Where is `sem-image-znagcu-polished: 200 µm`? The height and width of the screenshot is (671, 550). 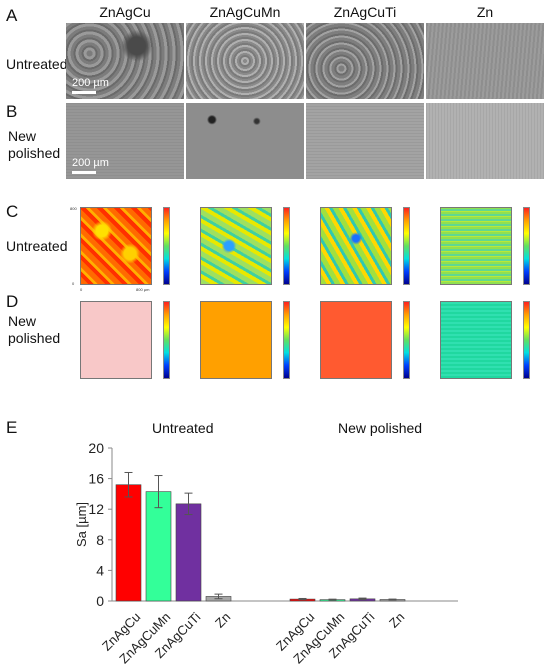
sem-image-znagcu-polished: 200 µm is located at coordinates (125, 141).